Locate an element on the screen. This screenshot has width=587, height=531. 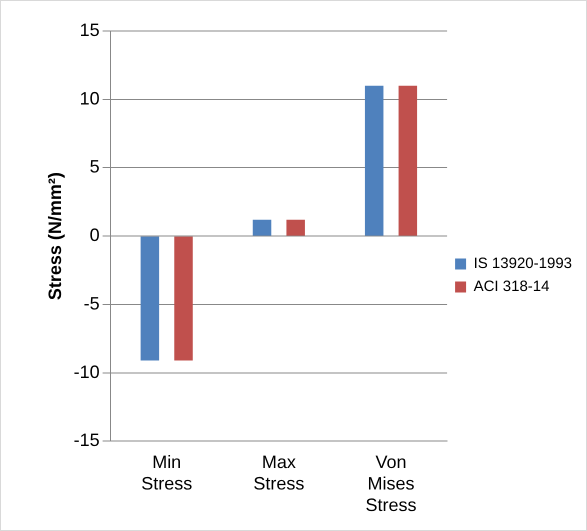
y-tick-label: 5 is located at coordinates (95, 166).